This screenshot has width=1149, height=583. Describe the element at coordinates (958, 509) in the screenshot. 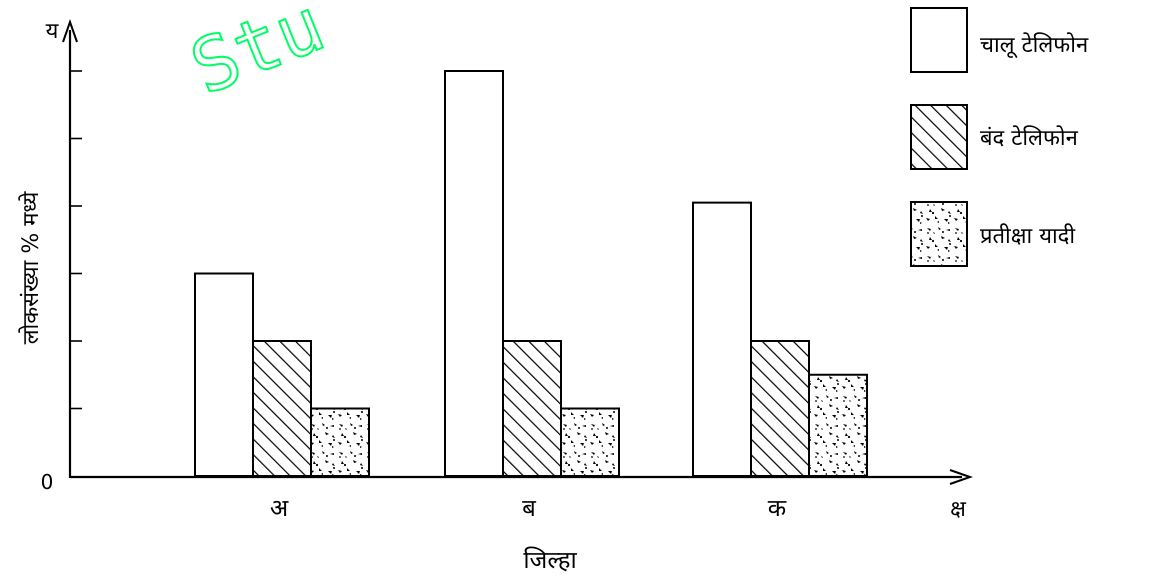

I see `x-axis-letter: क्ष` at that location.